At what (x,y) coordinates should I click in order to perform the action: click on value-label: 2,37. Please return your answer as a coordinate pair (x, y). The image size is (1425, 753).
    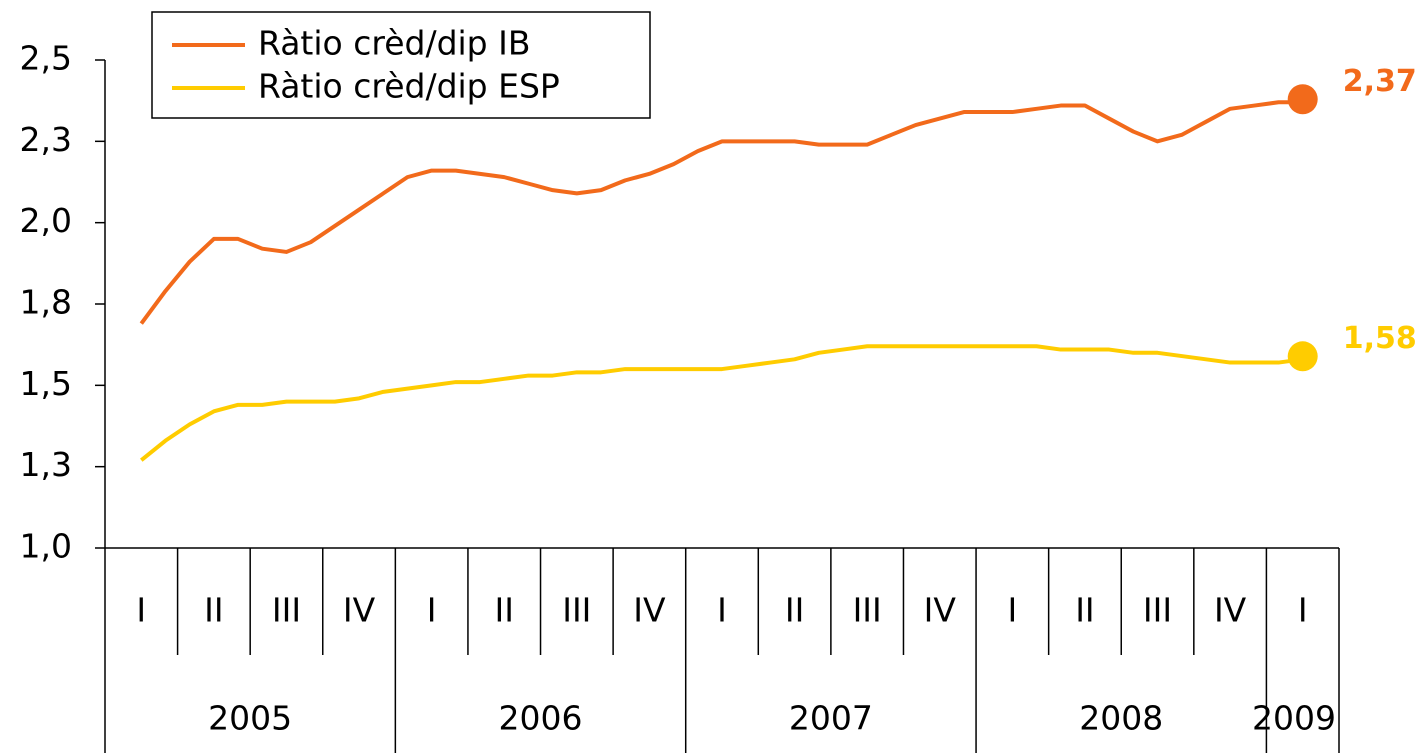
    Looking at the image, I should click on (1380, 81).